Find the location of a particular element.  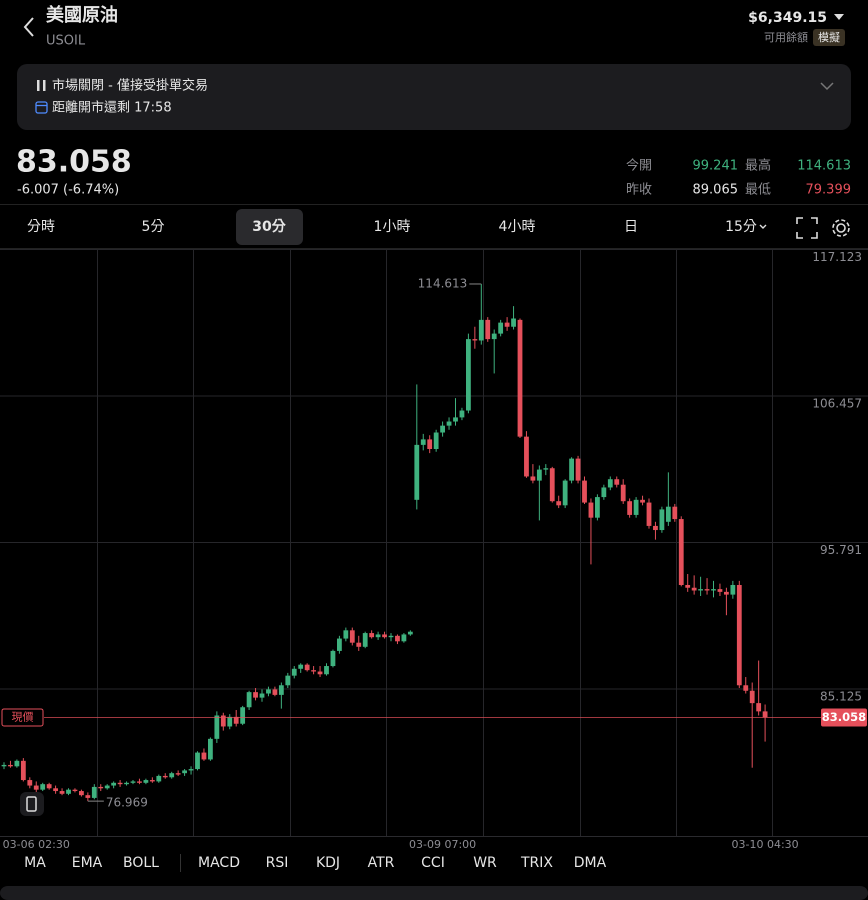

interval-tab: 1小時 is located at coordinates (392, 227).